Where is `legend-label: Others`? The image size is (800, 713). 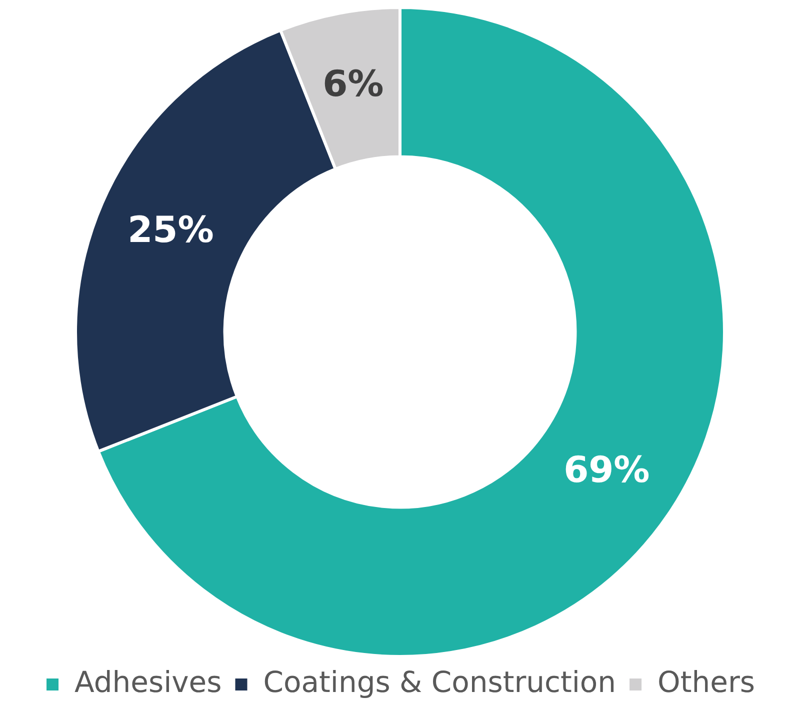
legend-label: Others is located at coordinates (706, 682).